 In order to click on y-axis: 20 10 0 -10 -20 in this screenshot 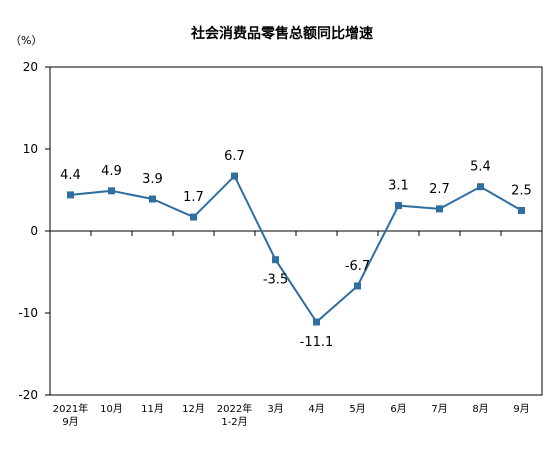, I will do `click(34, 231)`.